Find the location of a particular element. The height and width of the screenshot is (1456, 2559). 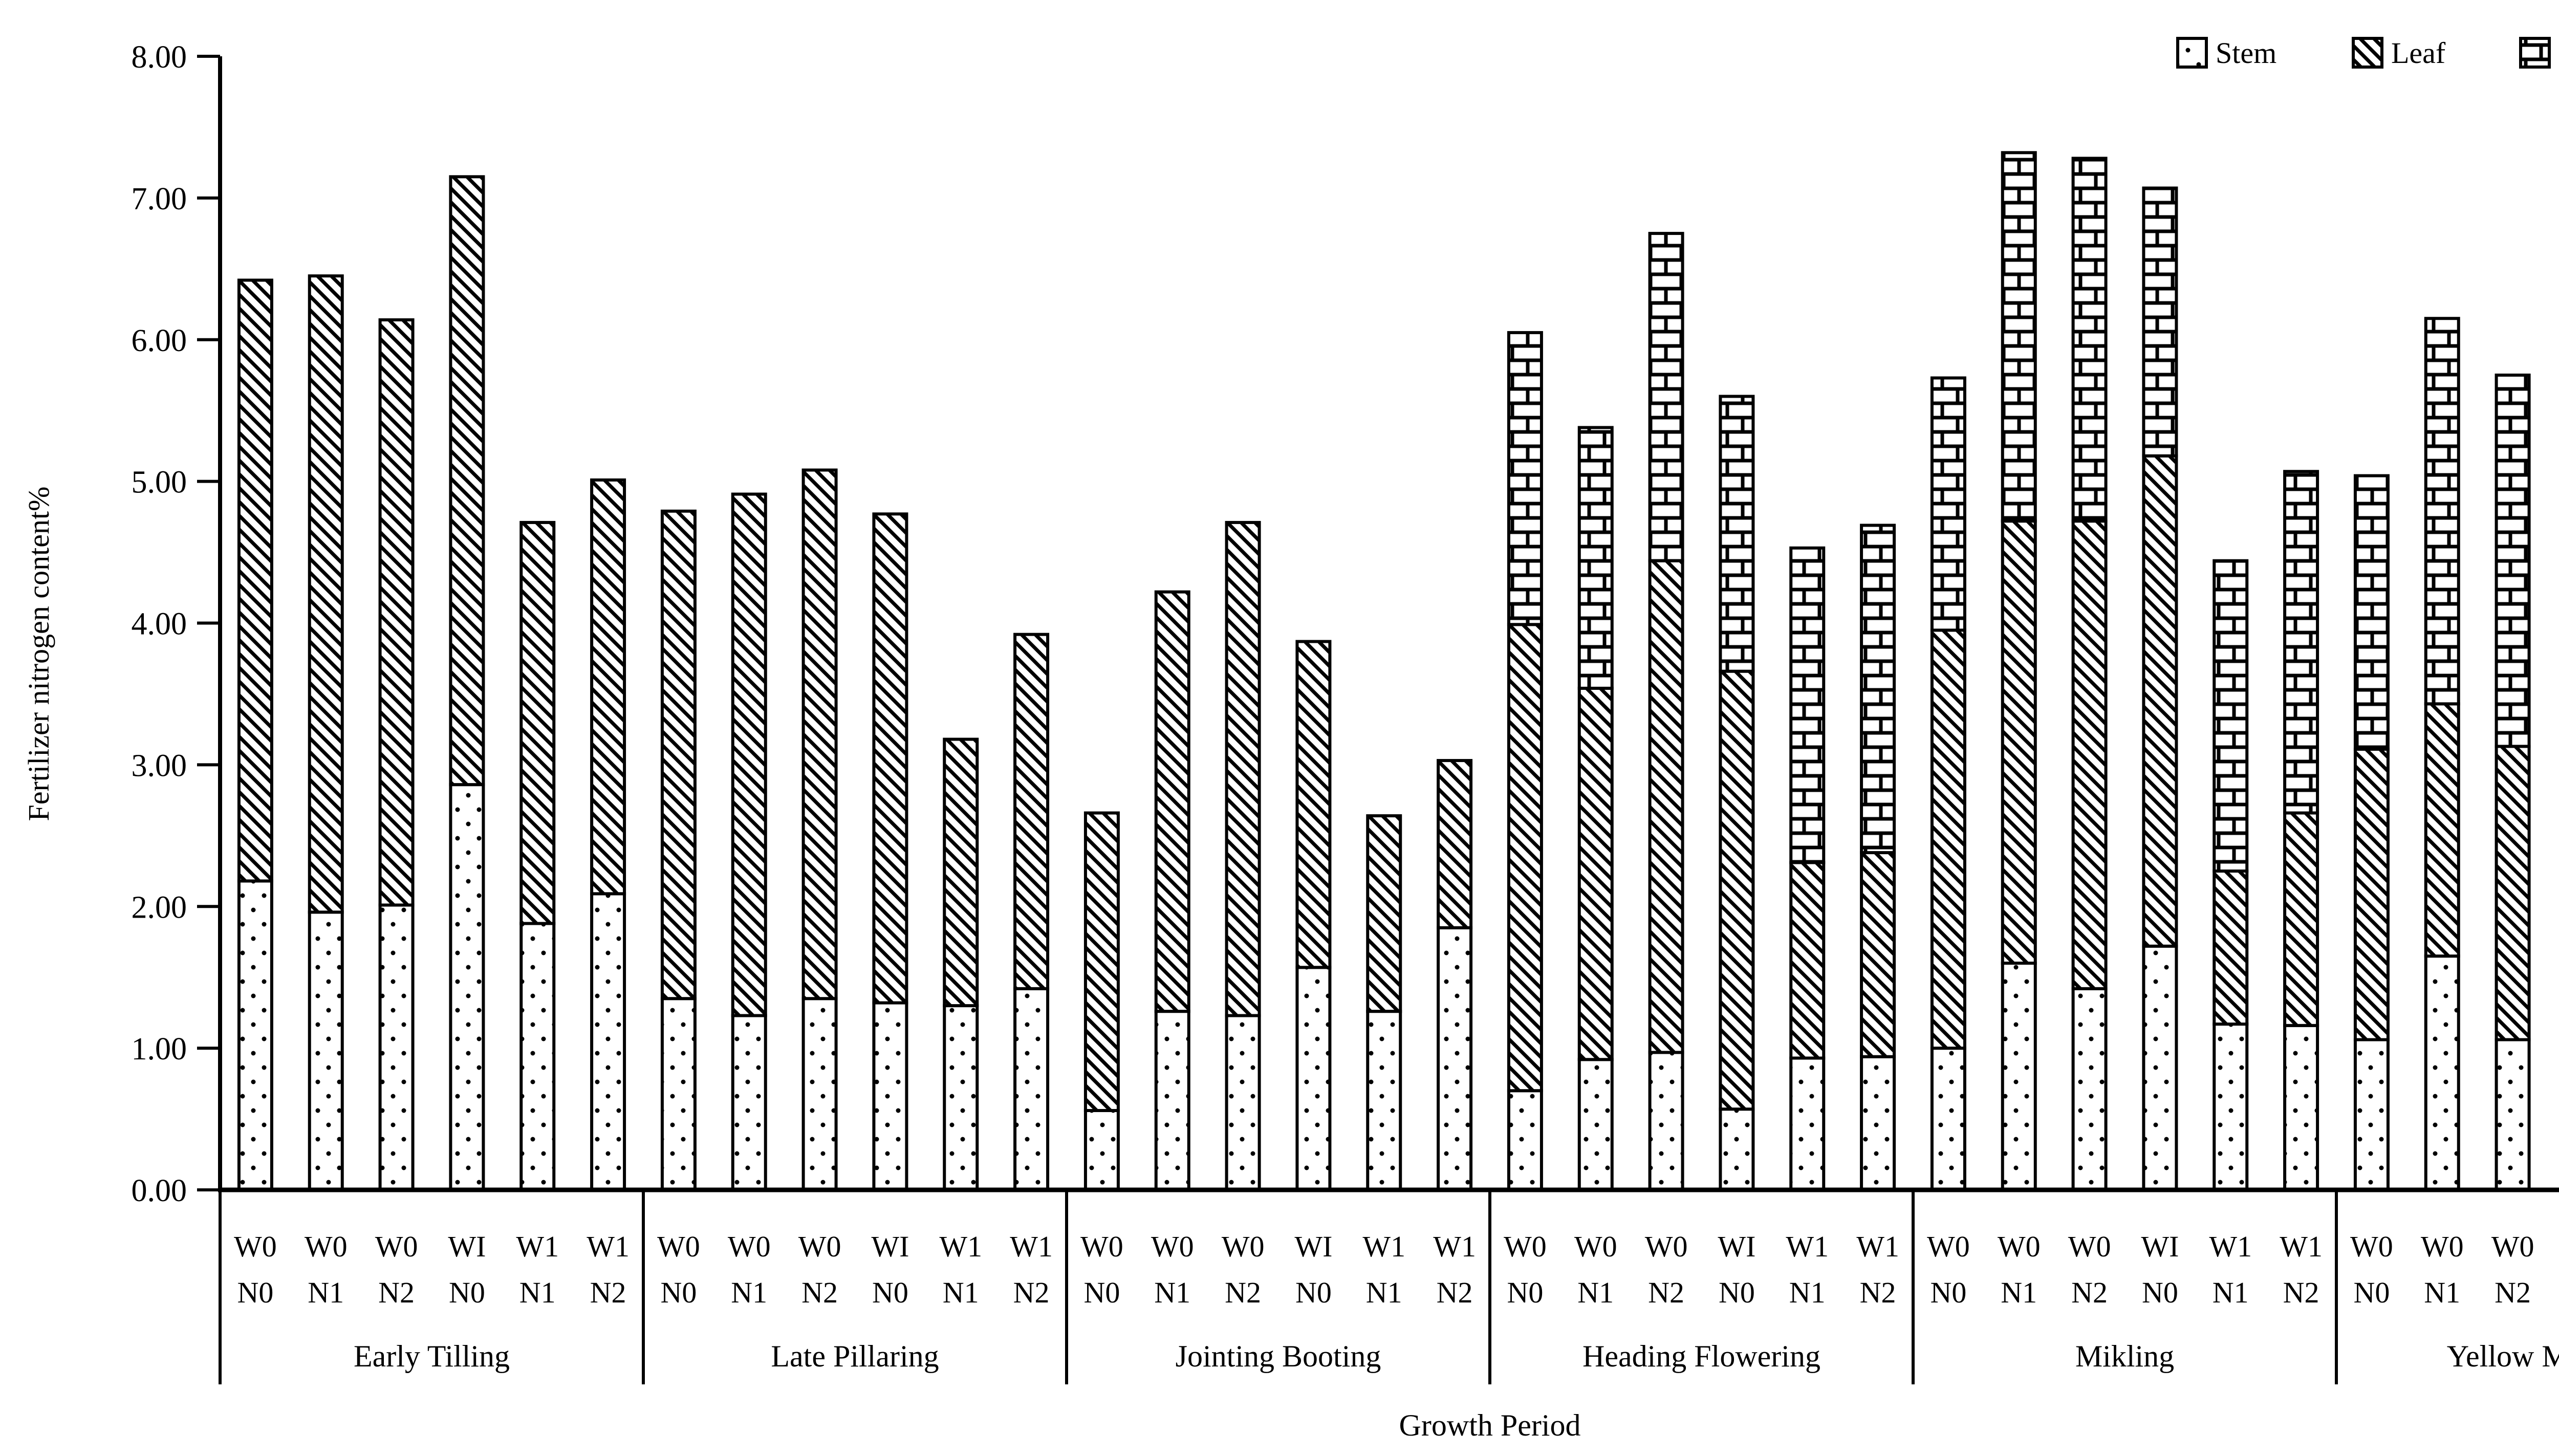

group-label: Heading Flowering is located at coordinates (1701, 1356).